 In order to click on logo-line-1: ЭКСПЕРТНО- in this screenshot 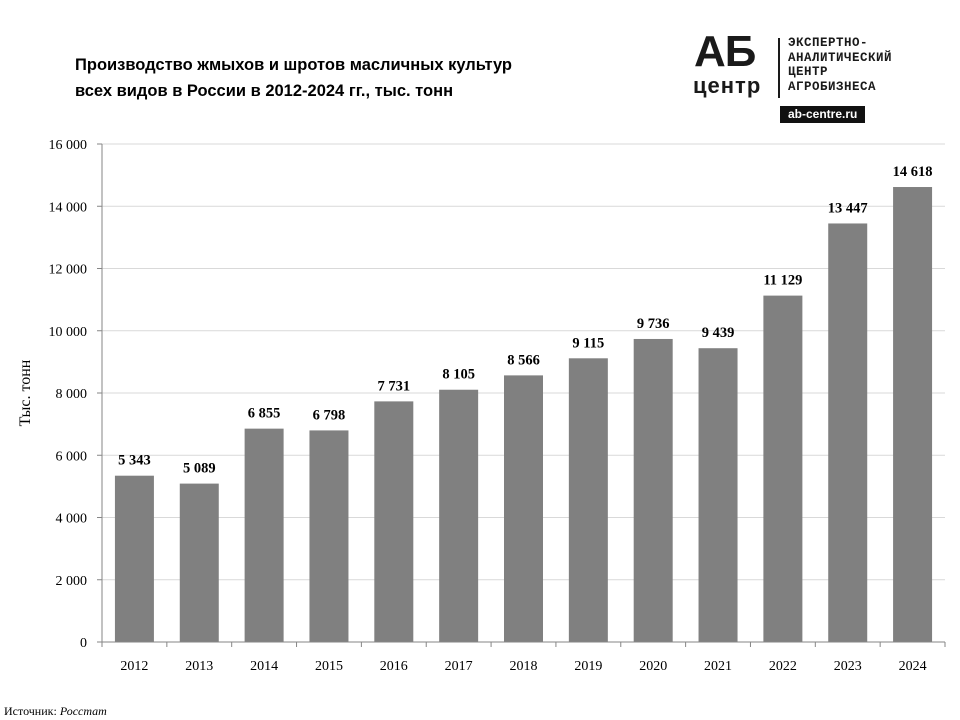, I will do `click(828, 43)`.